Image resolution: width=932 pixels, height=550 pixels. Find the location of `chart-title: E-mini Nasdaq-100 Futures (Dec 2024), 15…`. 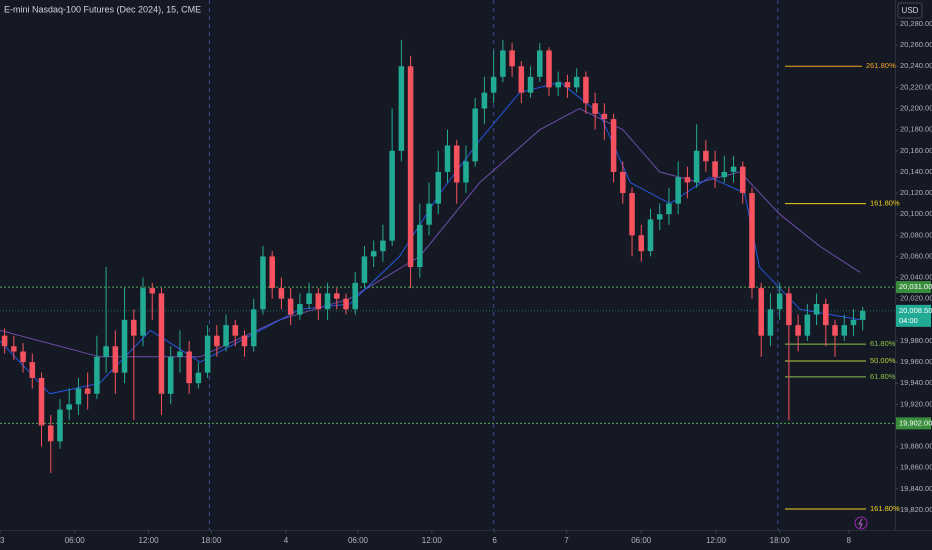

chart-title: E-mini Nasdaq-100 Futures (Dec 2024), 15… is located at coordinates (102, 9).